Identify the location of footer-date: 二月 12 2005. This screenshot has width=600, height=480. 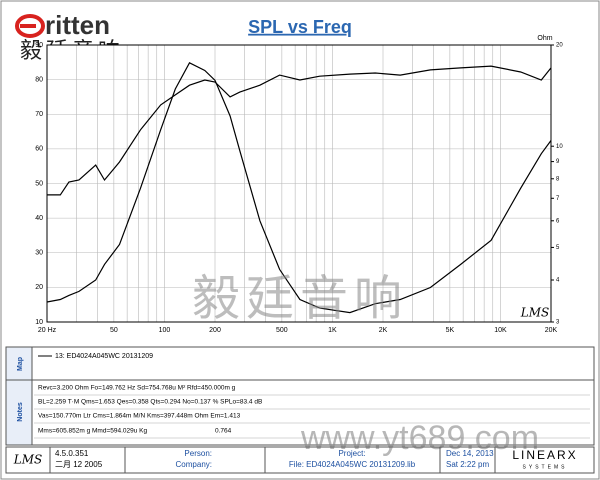
(79, 464).